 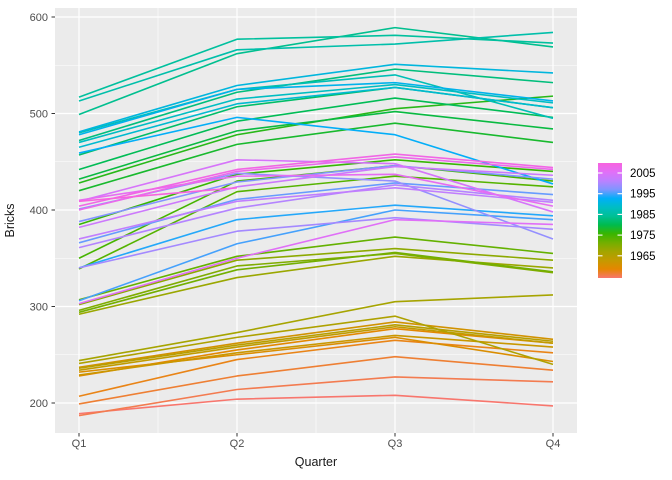 I want to click on series-line-1970, so click(x=316, y=282).